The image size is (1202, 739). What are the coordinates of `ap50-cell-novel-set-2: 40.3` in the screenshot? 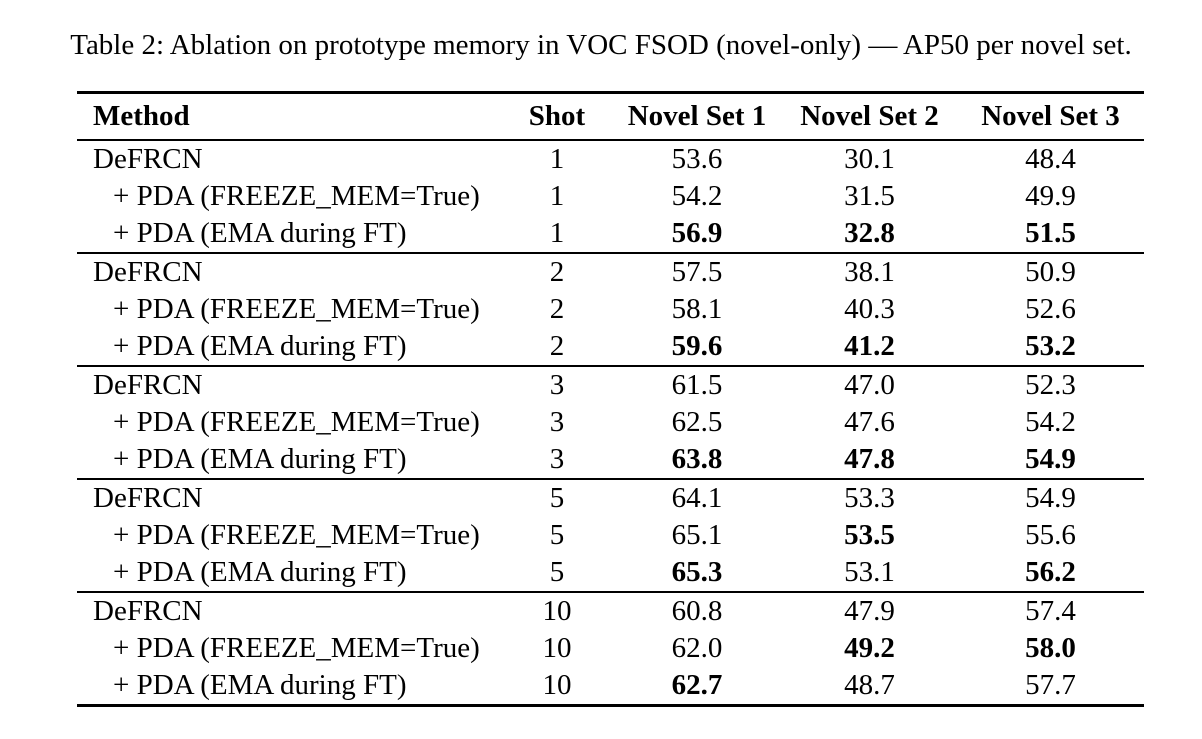 It's located at (869, 309).